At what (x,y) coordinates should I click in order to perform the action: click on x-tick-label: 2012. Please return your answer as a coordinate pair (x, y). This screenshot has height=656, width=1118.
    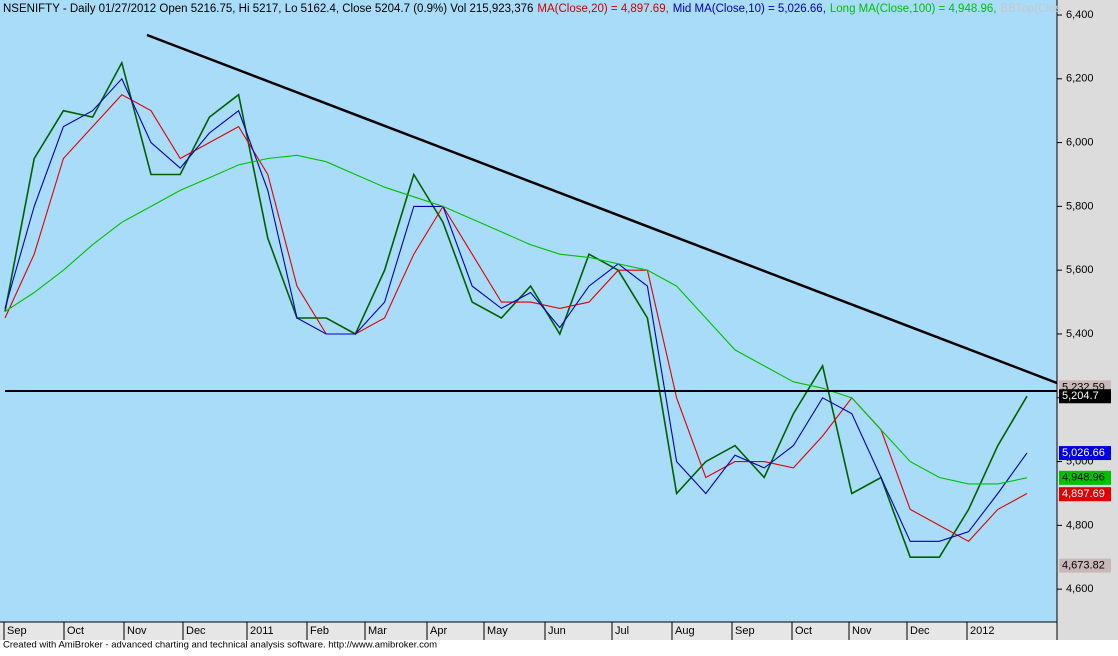
    Looking at the image, I should click on (982, 631).